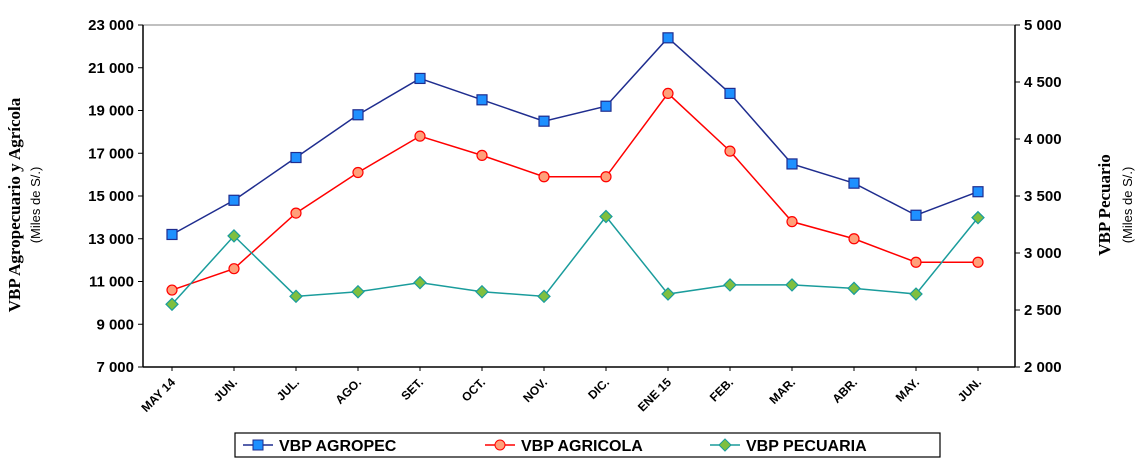  What do you see at coordinates (412, 389) in the screenshot?
I see `x-tick-label: SET.` at bounding box center [412, 389].